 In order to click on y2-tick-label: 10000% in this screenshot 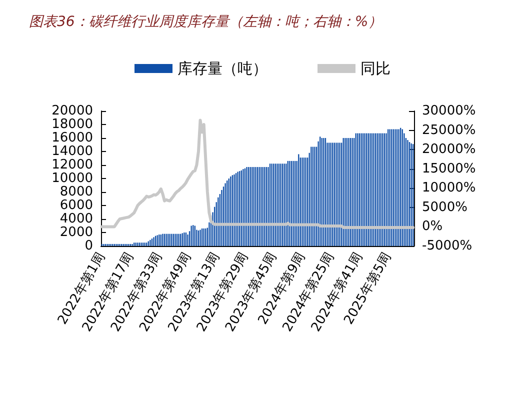, I will do `click(449, 188)`.